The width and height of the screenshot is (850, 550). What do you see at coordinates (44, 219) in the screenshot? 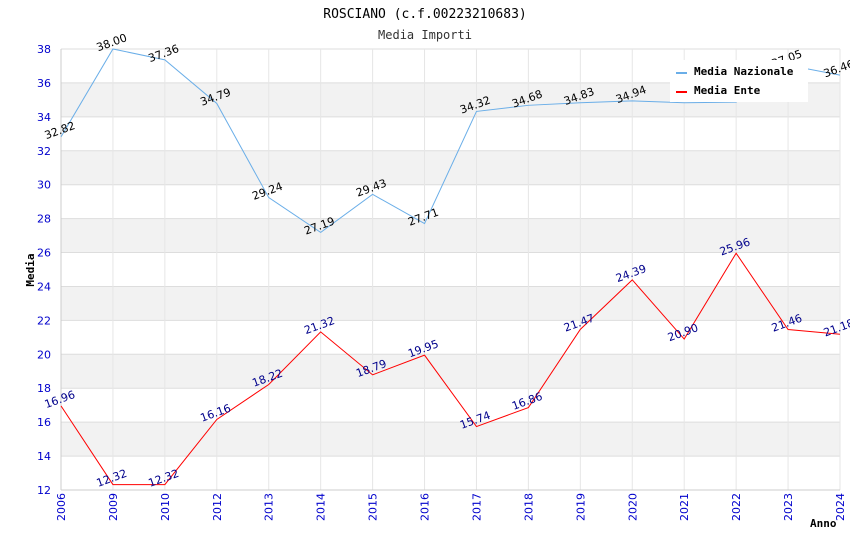
I see `y-tick-label: 28` at bounding box center [44, 219].